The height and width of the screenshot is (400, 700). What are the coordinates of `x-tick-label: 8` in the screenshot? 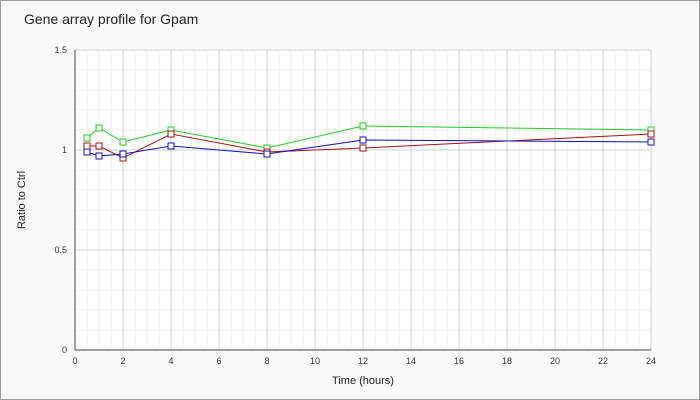 It's located at (266, 361).